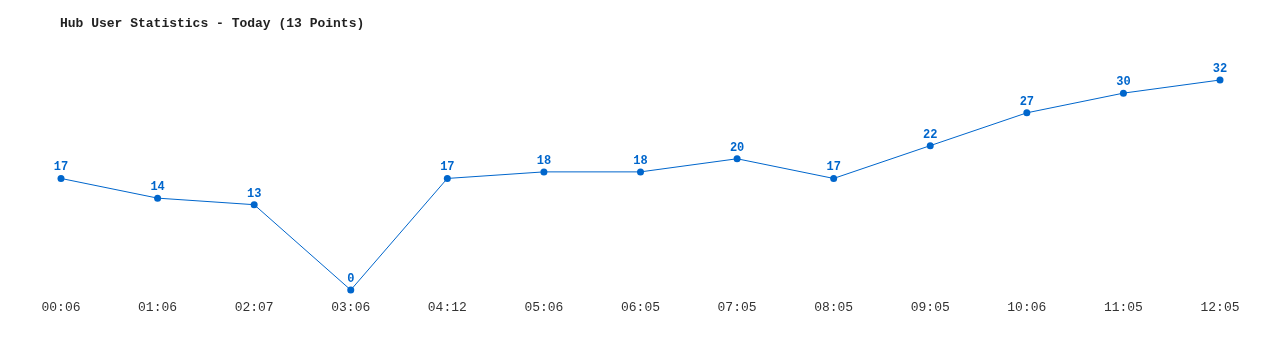 This screenshot has height=350, width=1280. Describe the element at coordinates (737, 308) in the screenshot. I see `x-tick-label: 07:05` at that location.